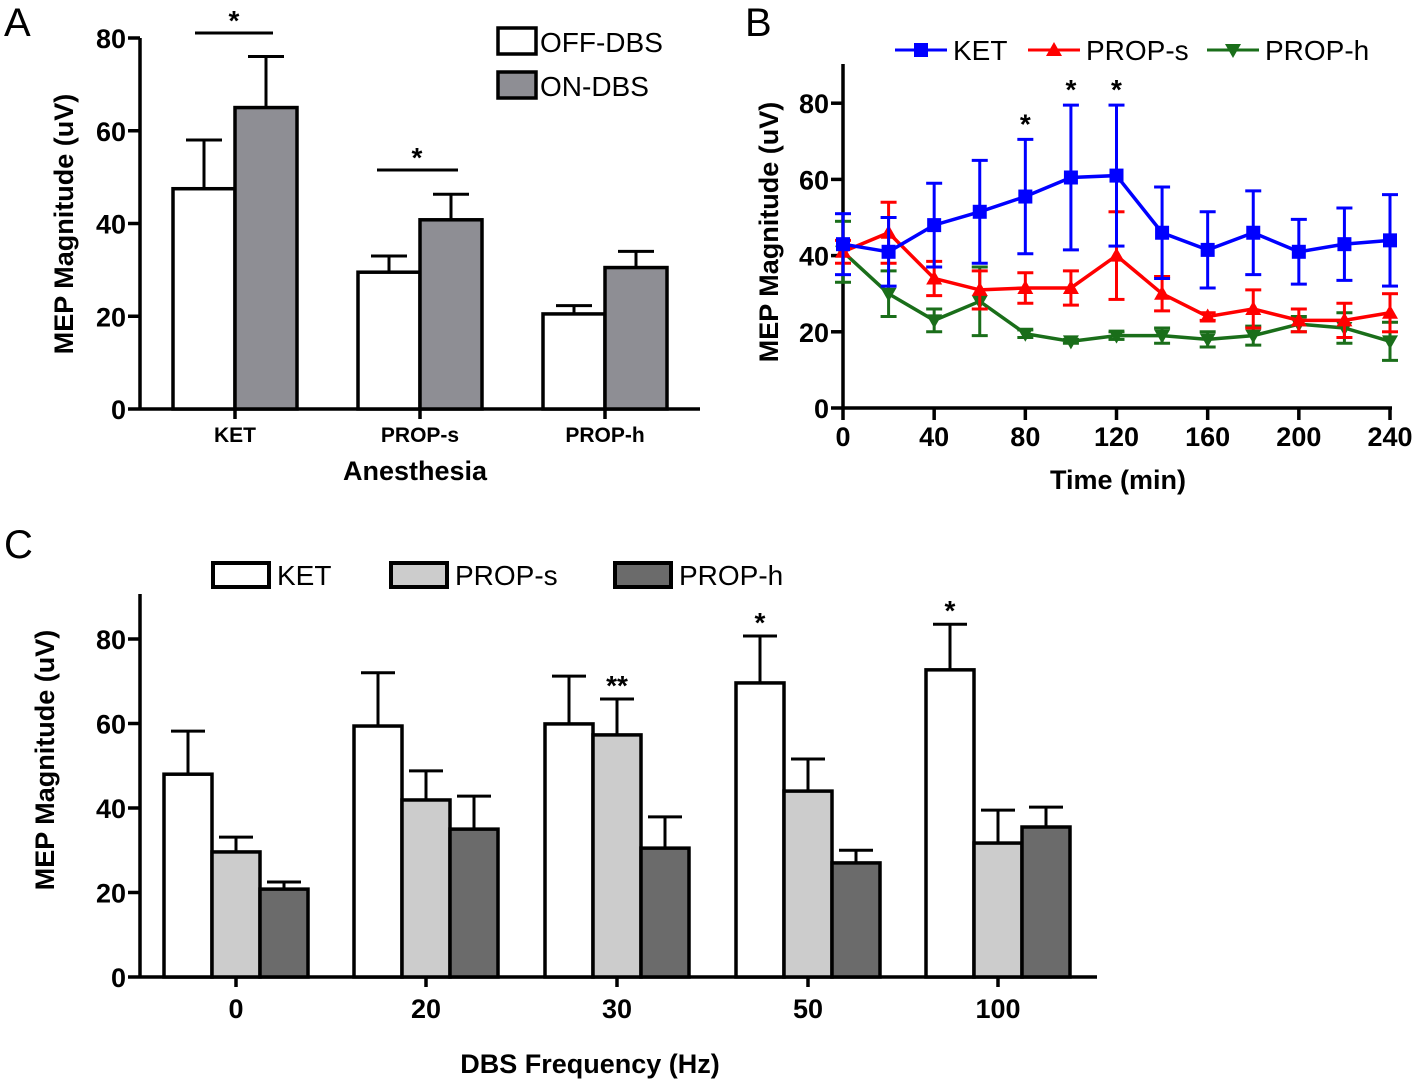  I want to click on x-tick-label: 120, so click(1116, 437).